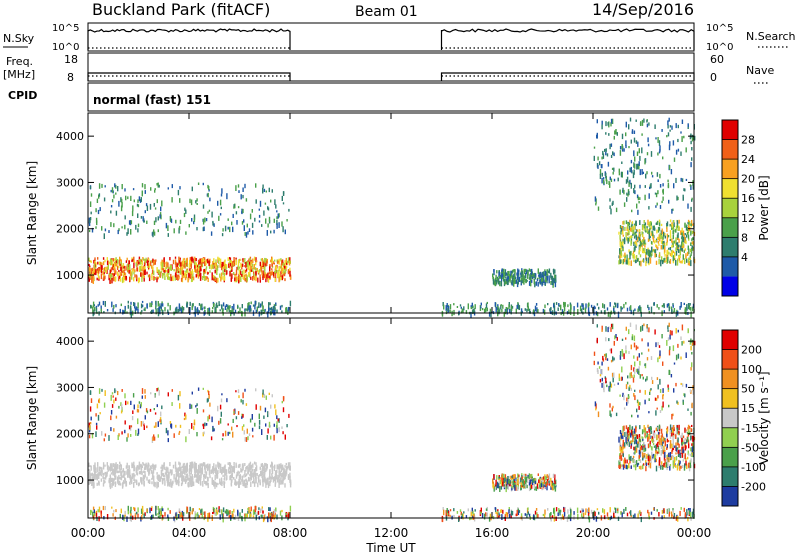 This screenshot has width=800, height=554. What do you see at coordinates (391, 67) in the screenshot?
I see `freq-box` at bounding box center [391, 67].